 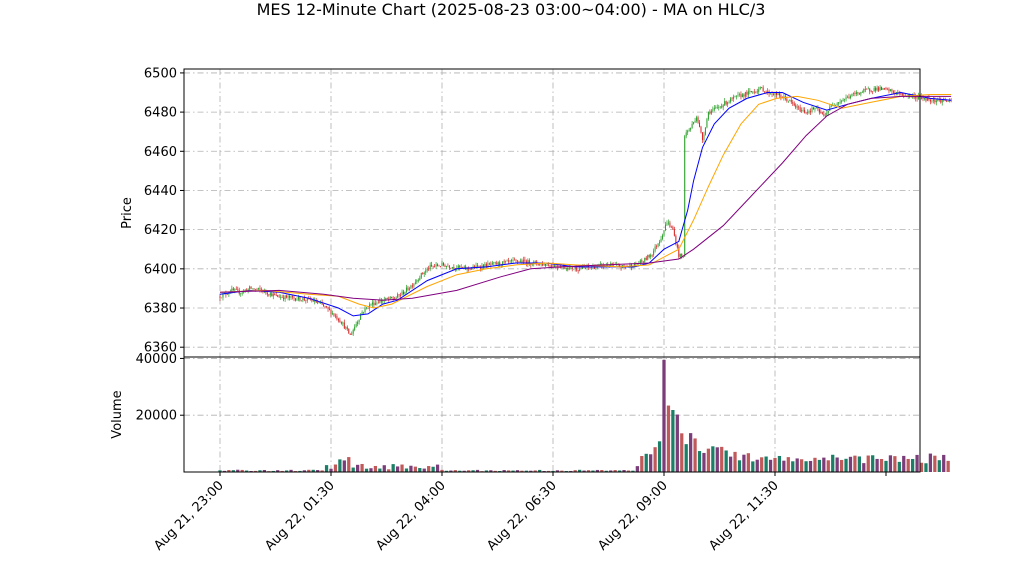 I want to click on price-ytick-label: 6380, so click(x=160, y=309).